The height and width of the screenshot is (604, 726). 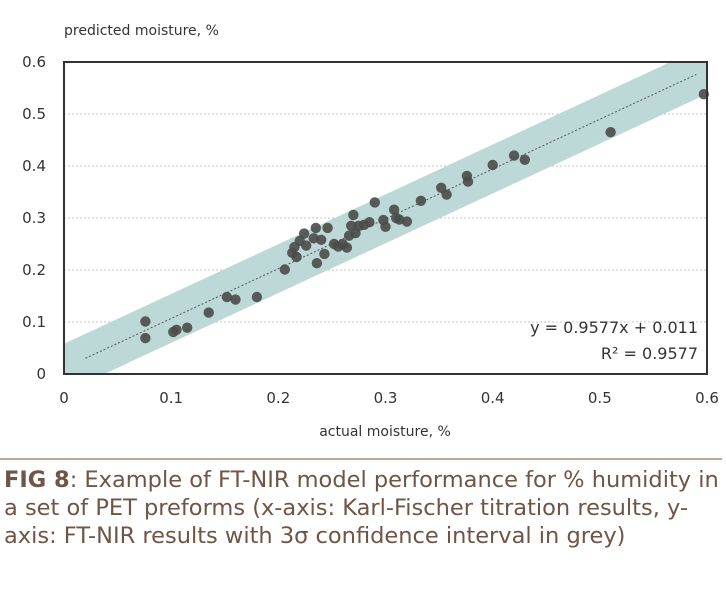 I want to click on y-tick-label: 0.2, so click(x=34, y=270).